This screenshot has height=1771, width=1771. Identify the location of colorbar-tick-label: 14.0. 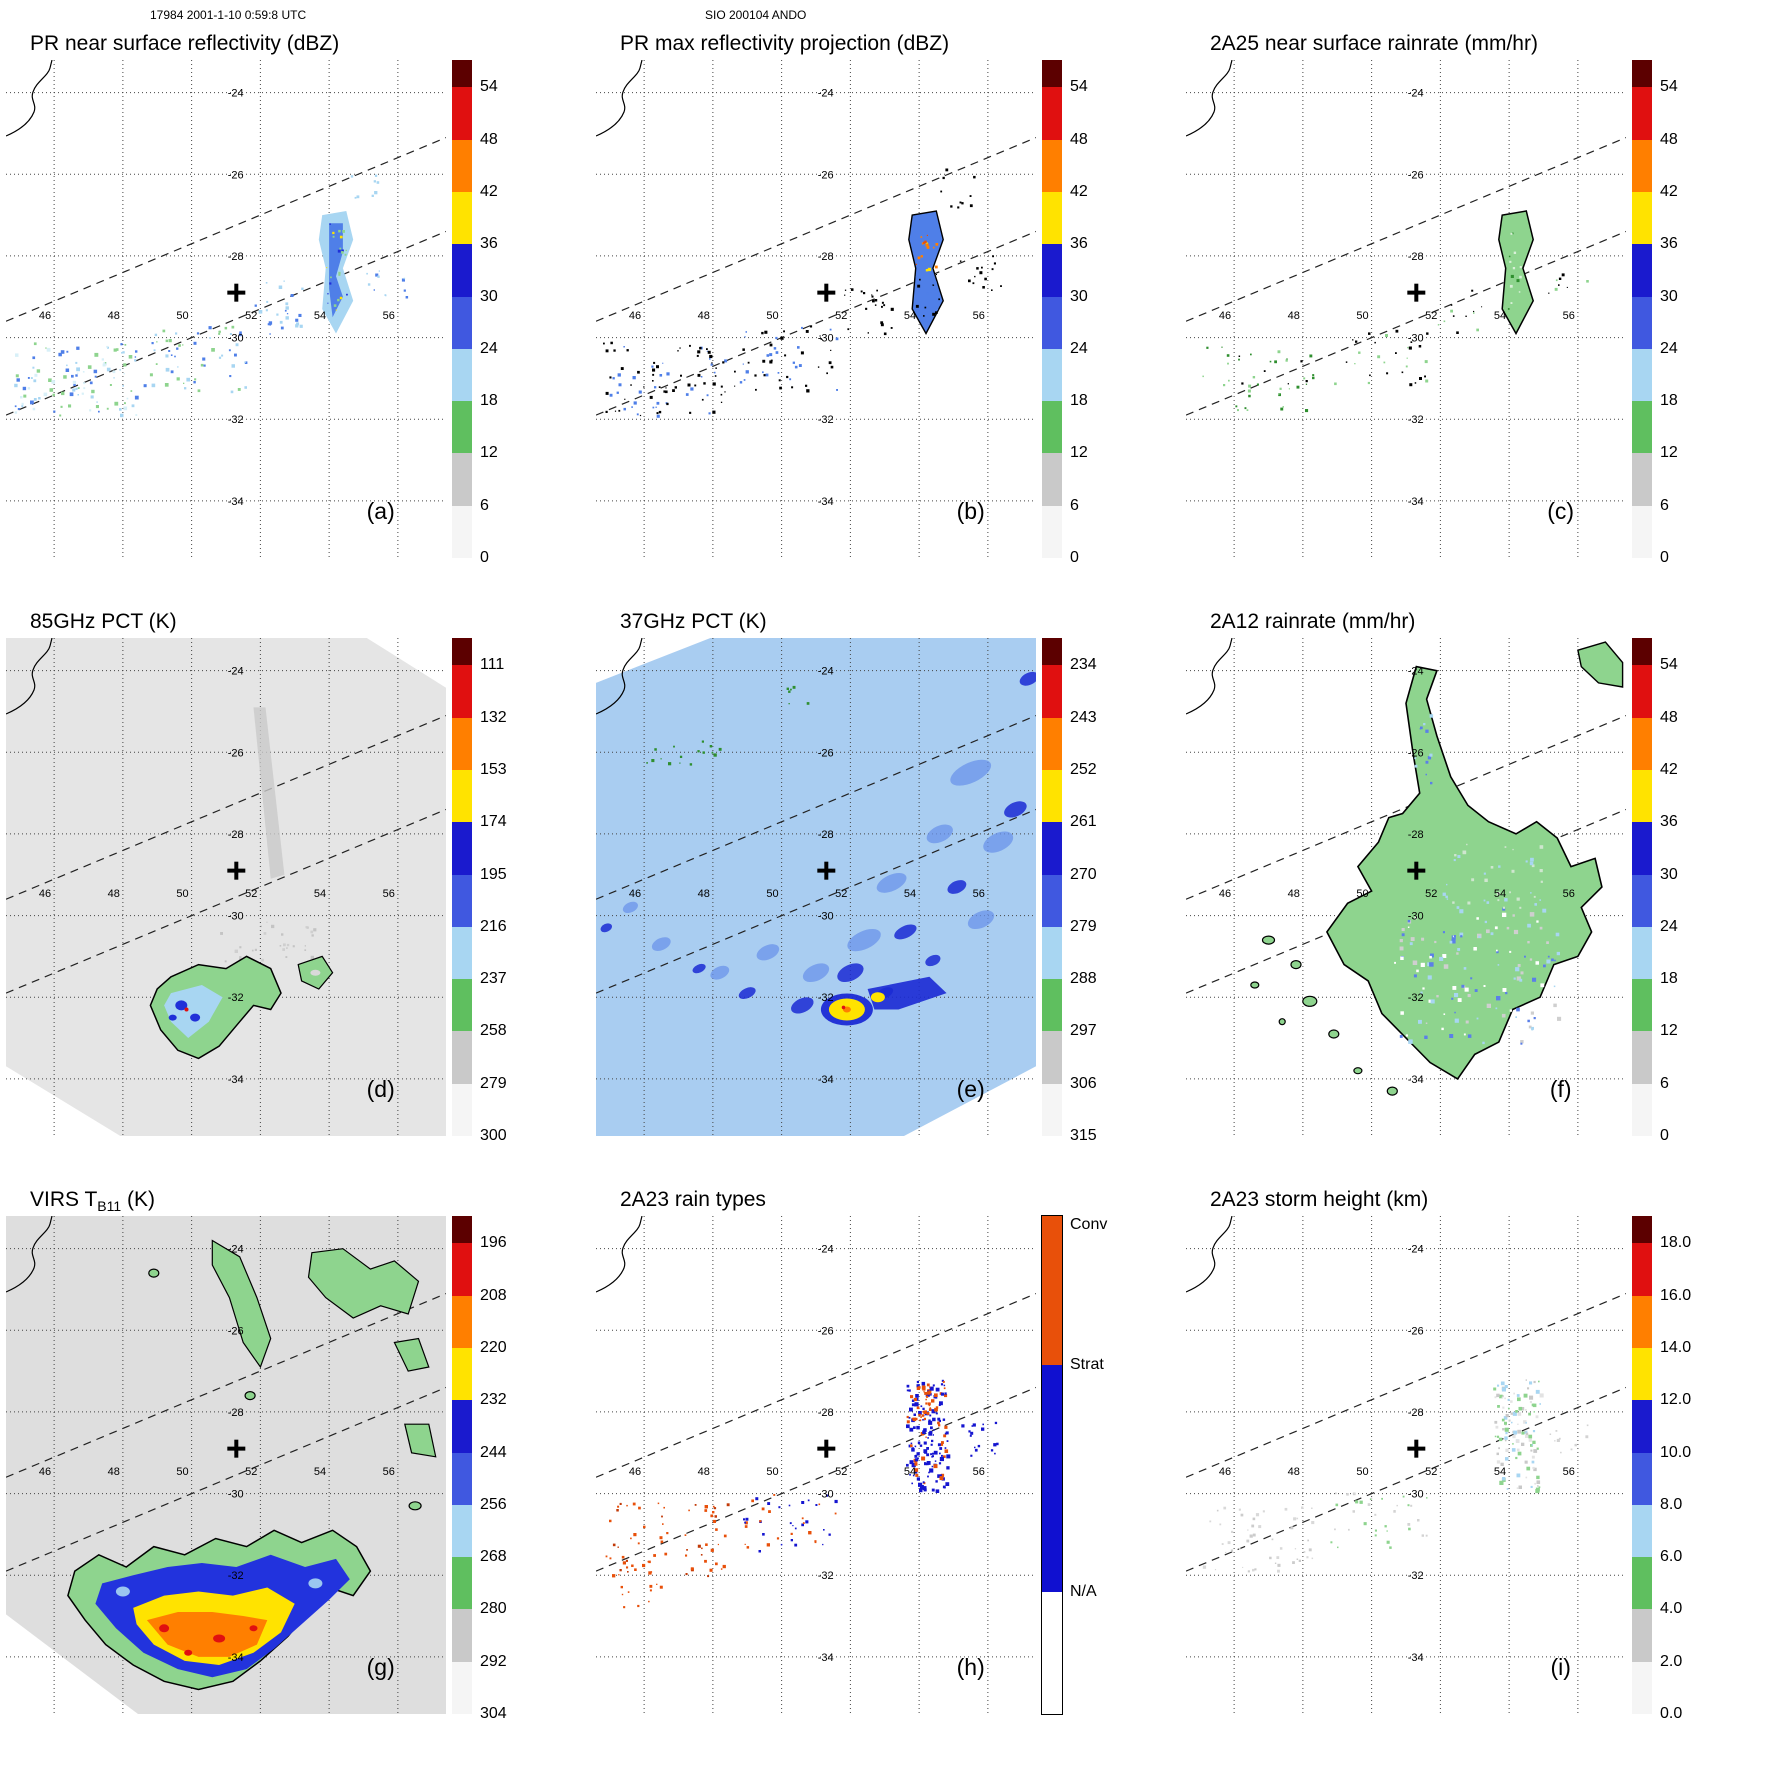
(1676, 1347).